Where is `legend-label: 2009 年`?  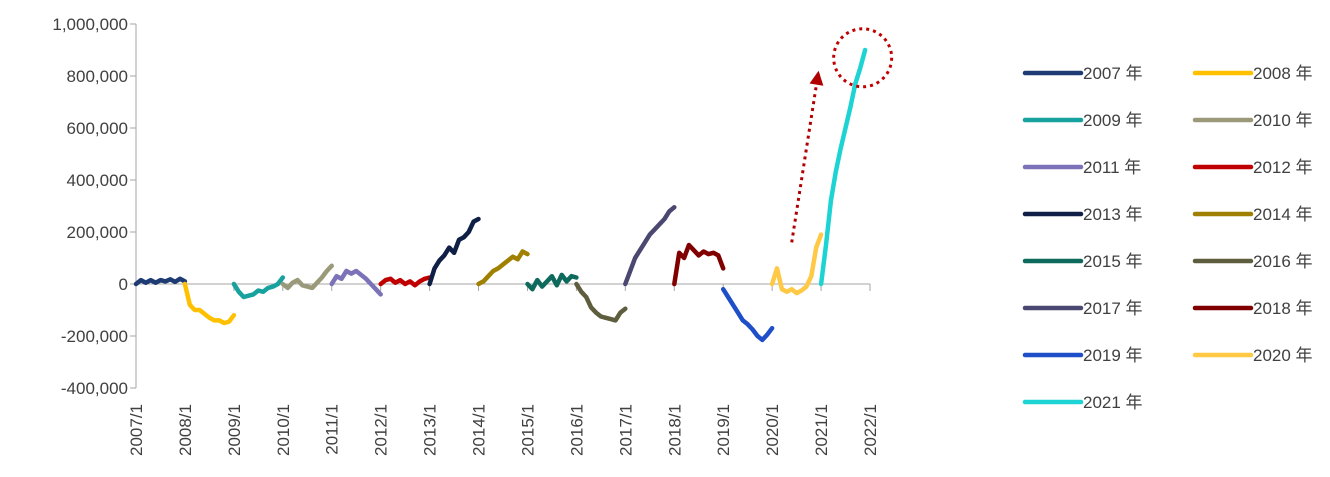 legend-label: 2009 年 is located at coordinates (1113, 120).